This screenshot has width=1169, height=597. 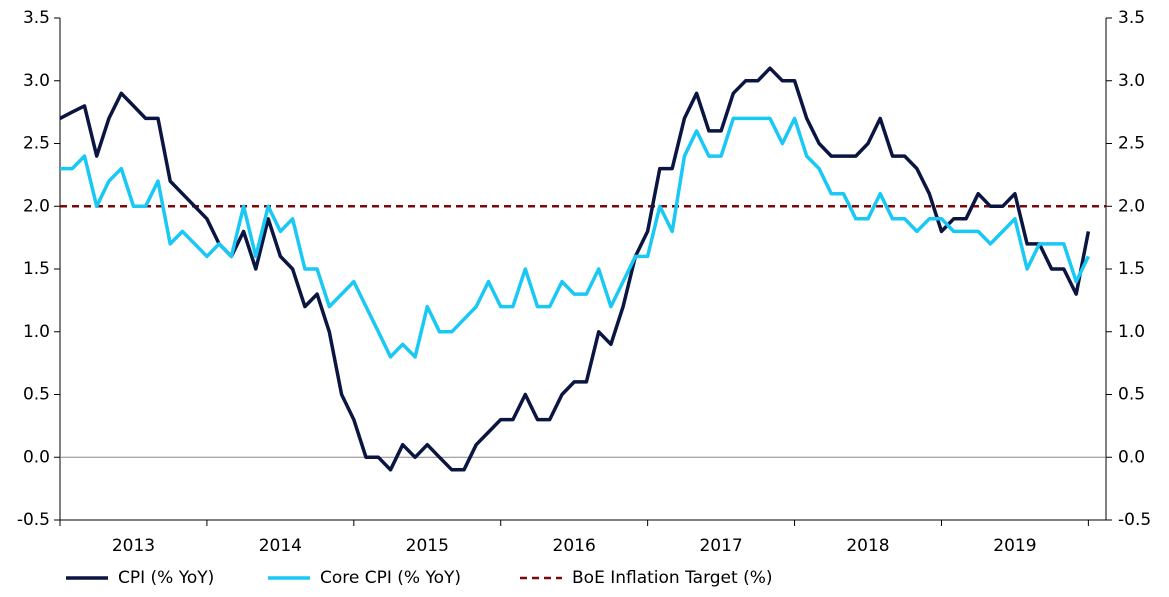 What do you see at coordinates (1134, 520) in the screenshot?
I see `y2-tick-label: -0.5` at bounding box center [1134, 520].